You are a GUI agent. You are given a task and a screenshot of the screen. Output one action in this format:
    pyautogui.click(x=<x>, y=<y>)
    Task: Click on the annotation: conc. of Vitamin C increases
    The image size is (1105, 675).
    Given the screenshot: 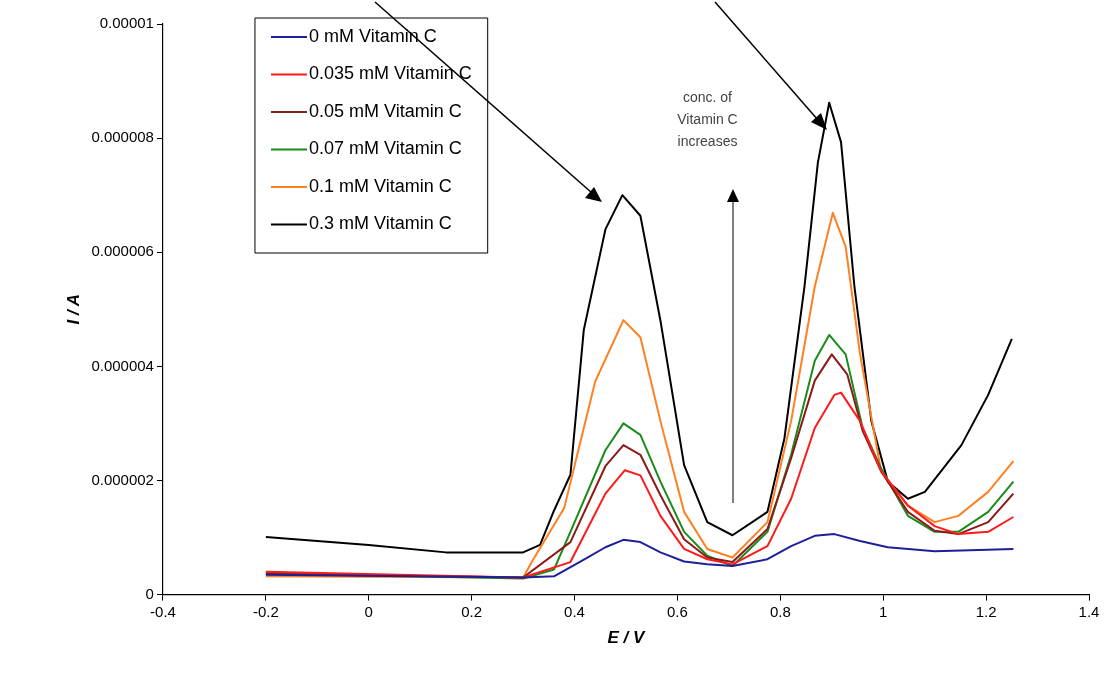 What is the action you would take?
    pyautogui.click(x=707, y=118)
    